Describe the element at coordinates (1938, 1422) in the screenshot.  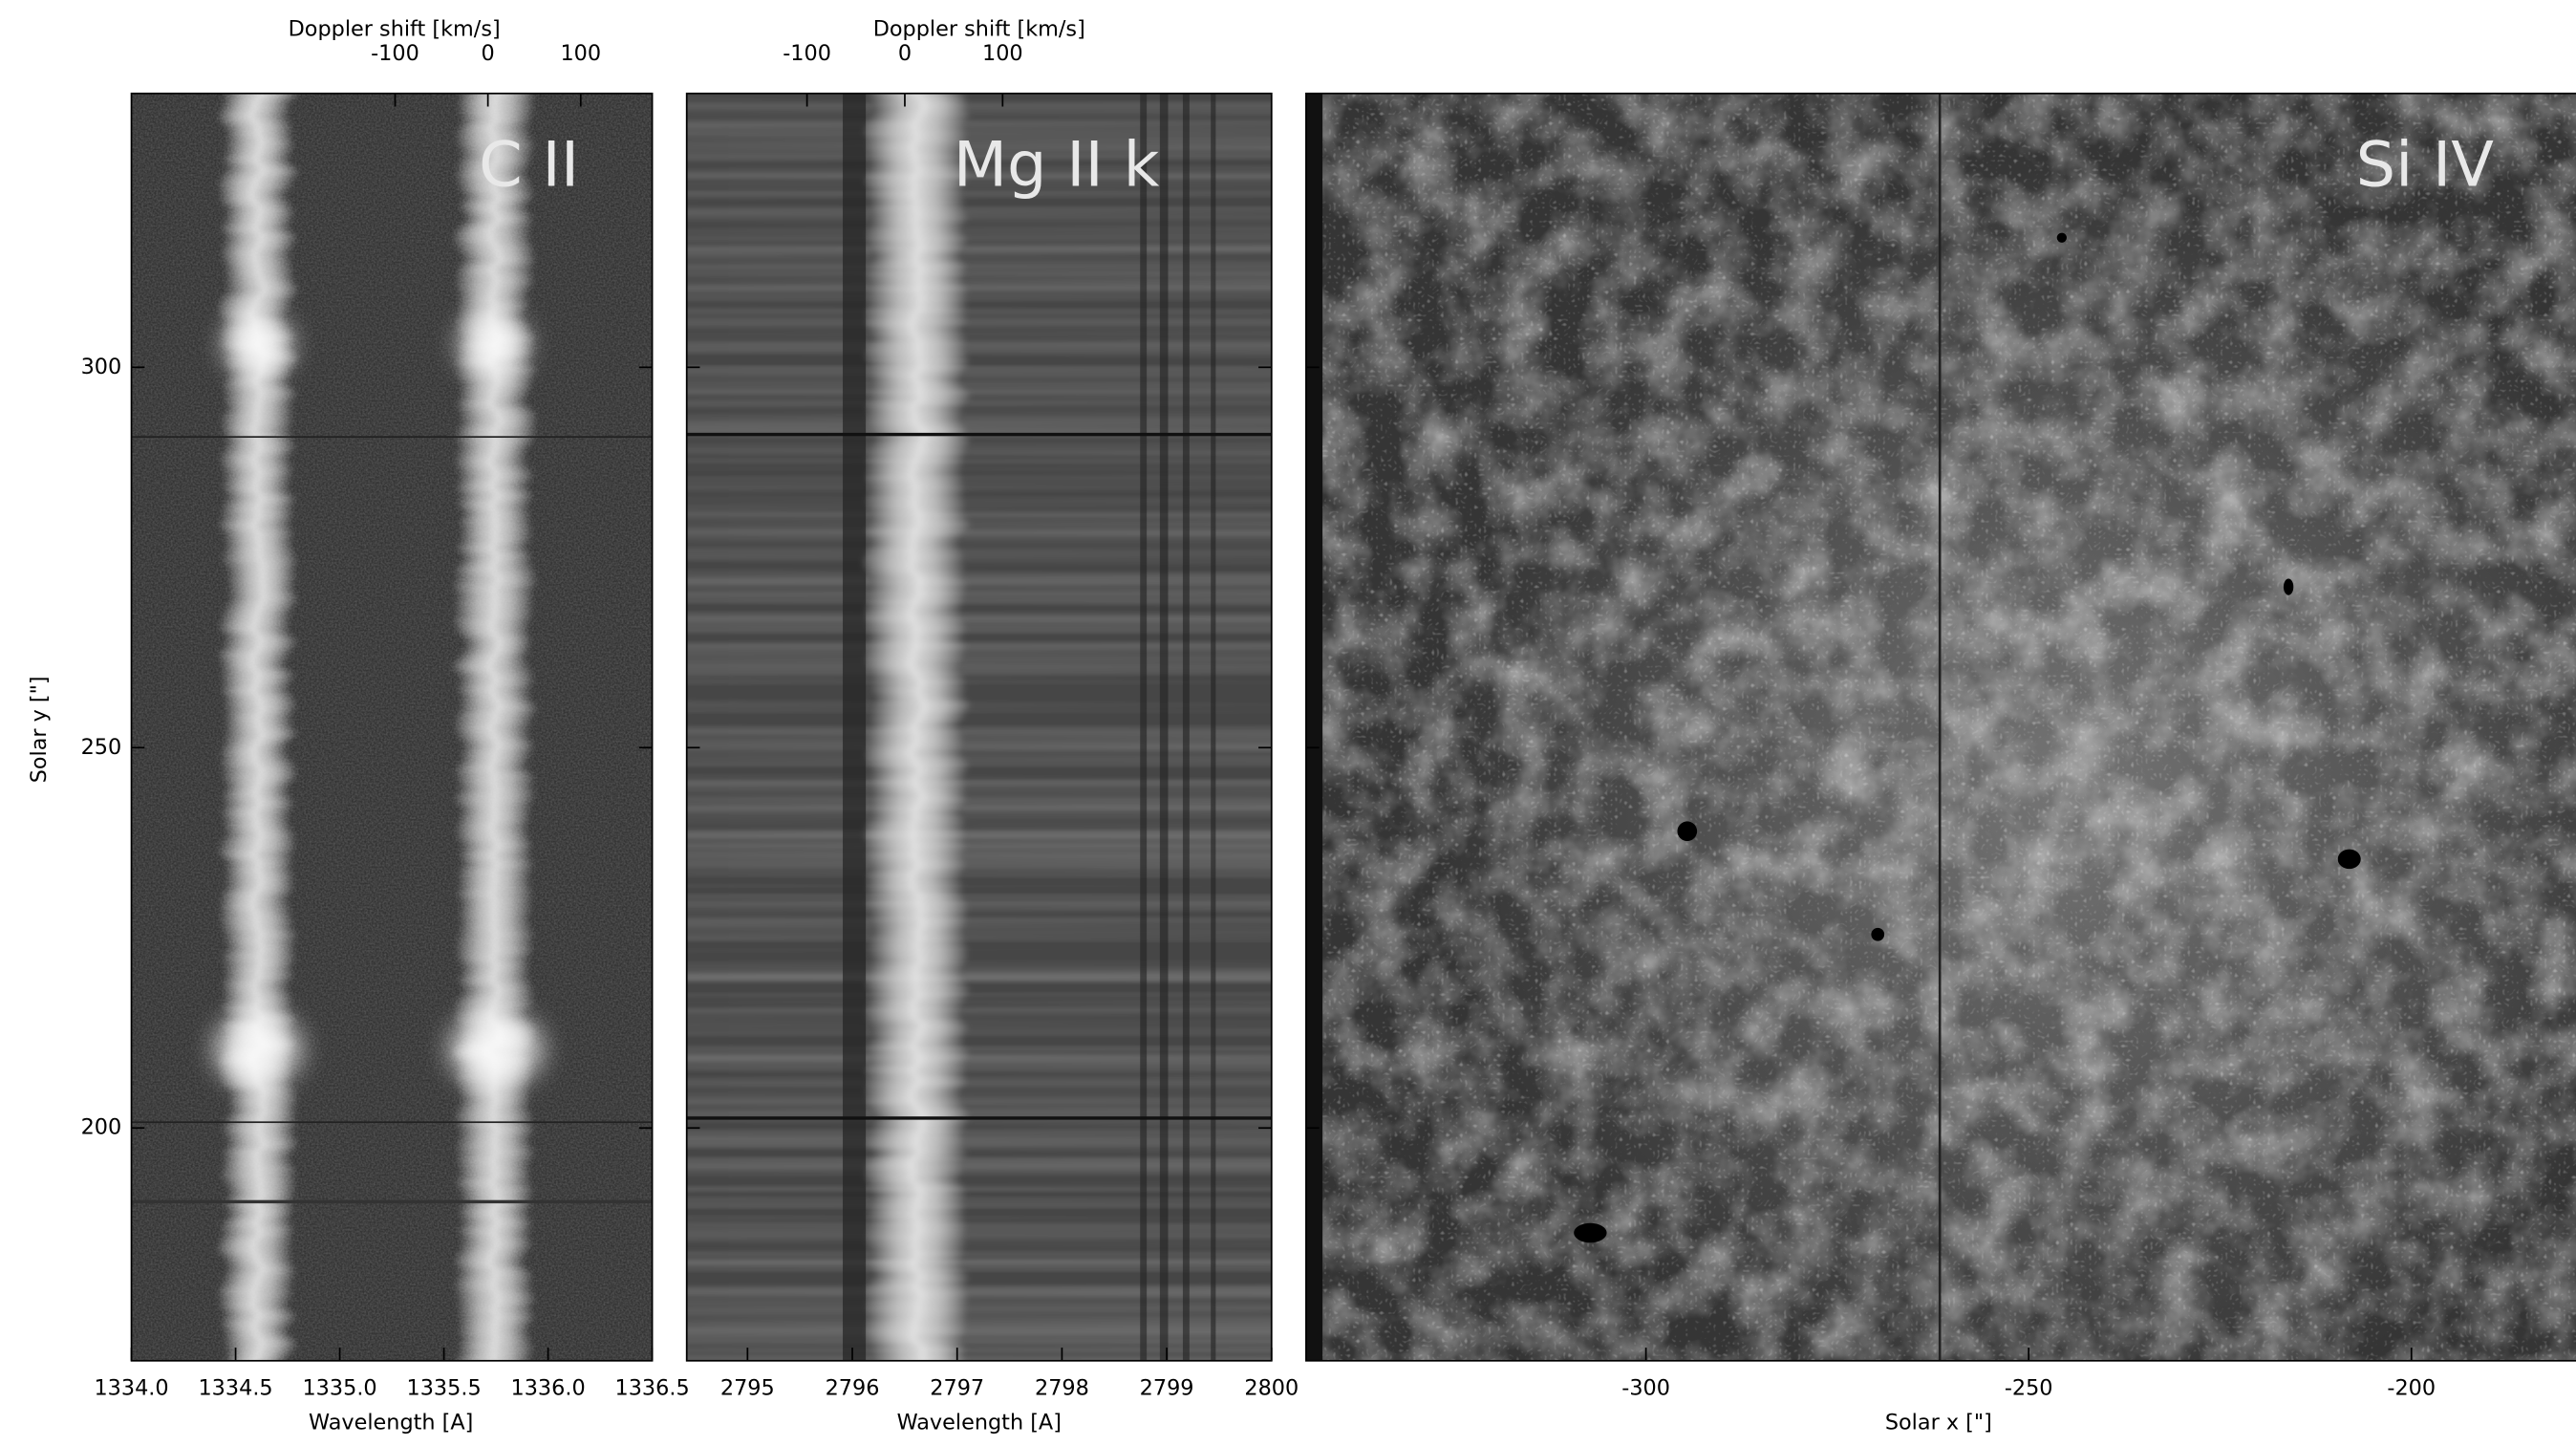
I see `x-axis-title: Solar x ["]` at that location.